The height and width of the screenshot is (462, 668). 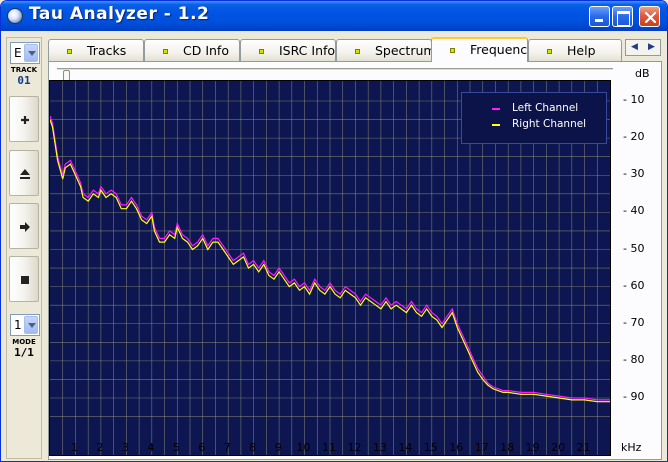 I want to click on mode-label: MODE, so click(x=24, y=342).